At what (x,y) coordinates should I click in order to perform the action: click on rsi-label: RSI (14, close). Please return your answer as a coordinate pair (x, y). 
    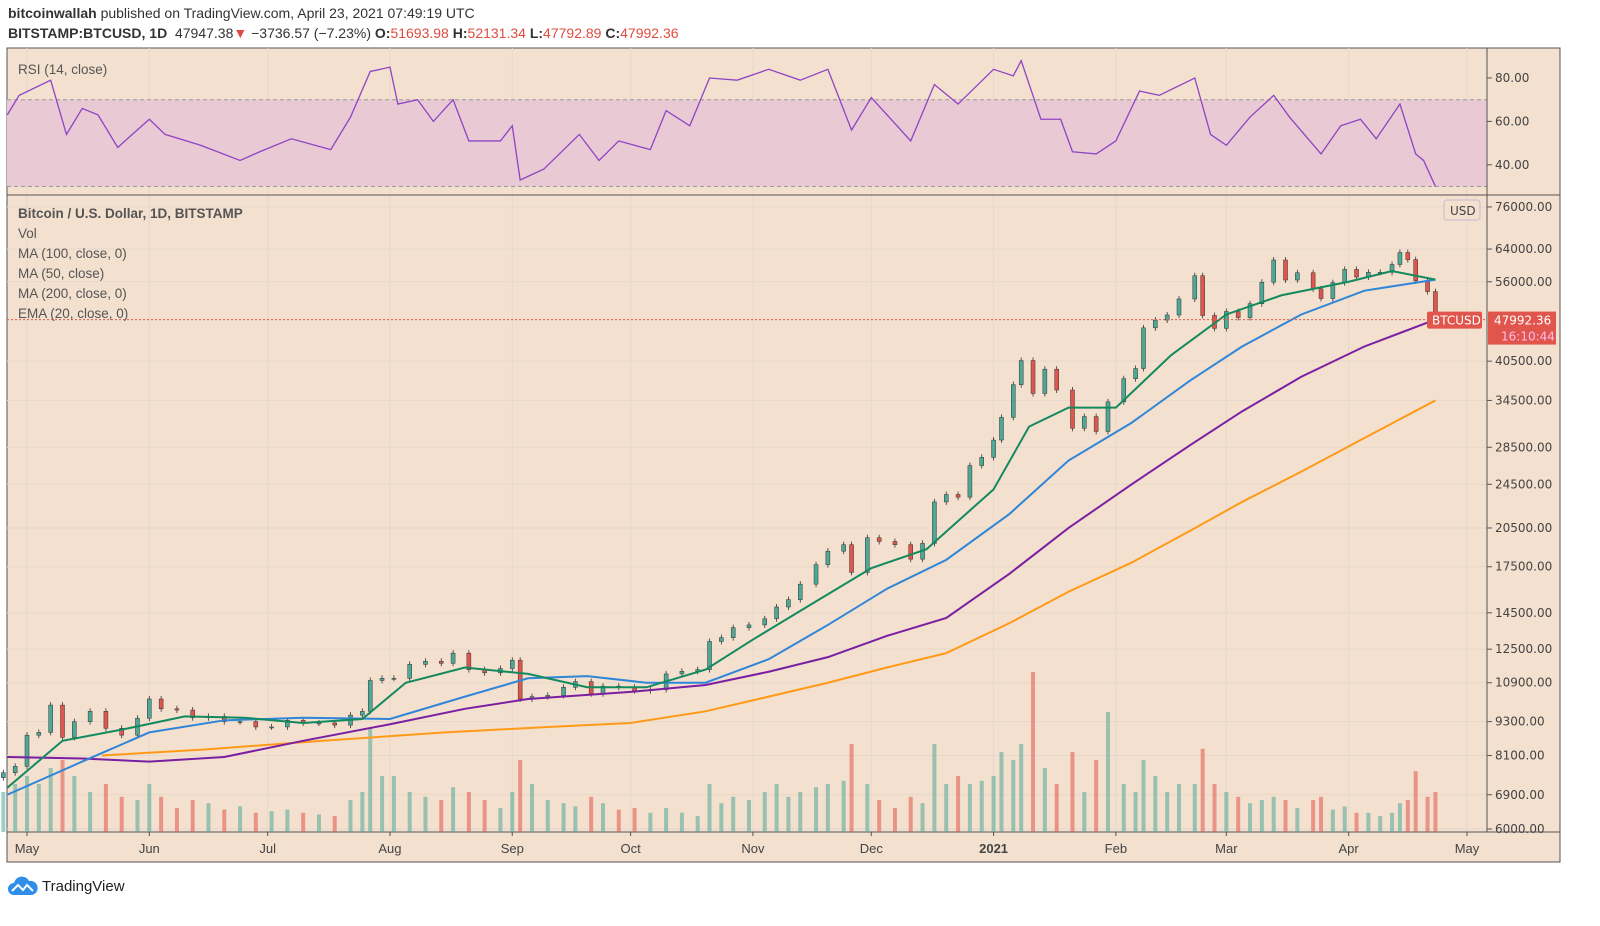
    Looking at the image, I should click on (63, 69).